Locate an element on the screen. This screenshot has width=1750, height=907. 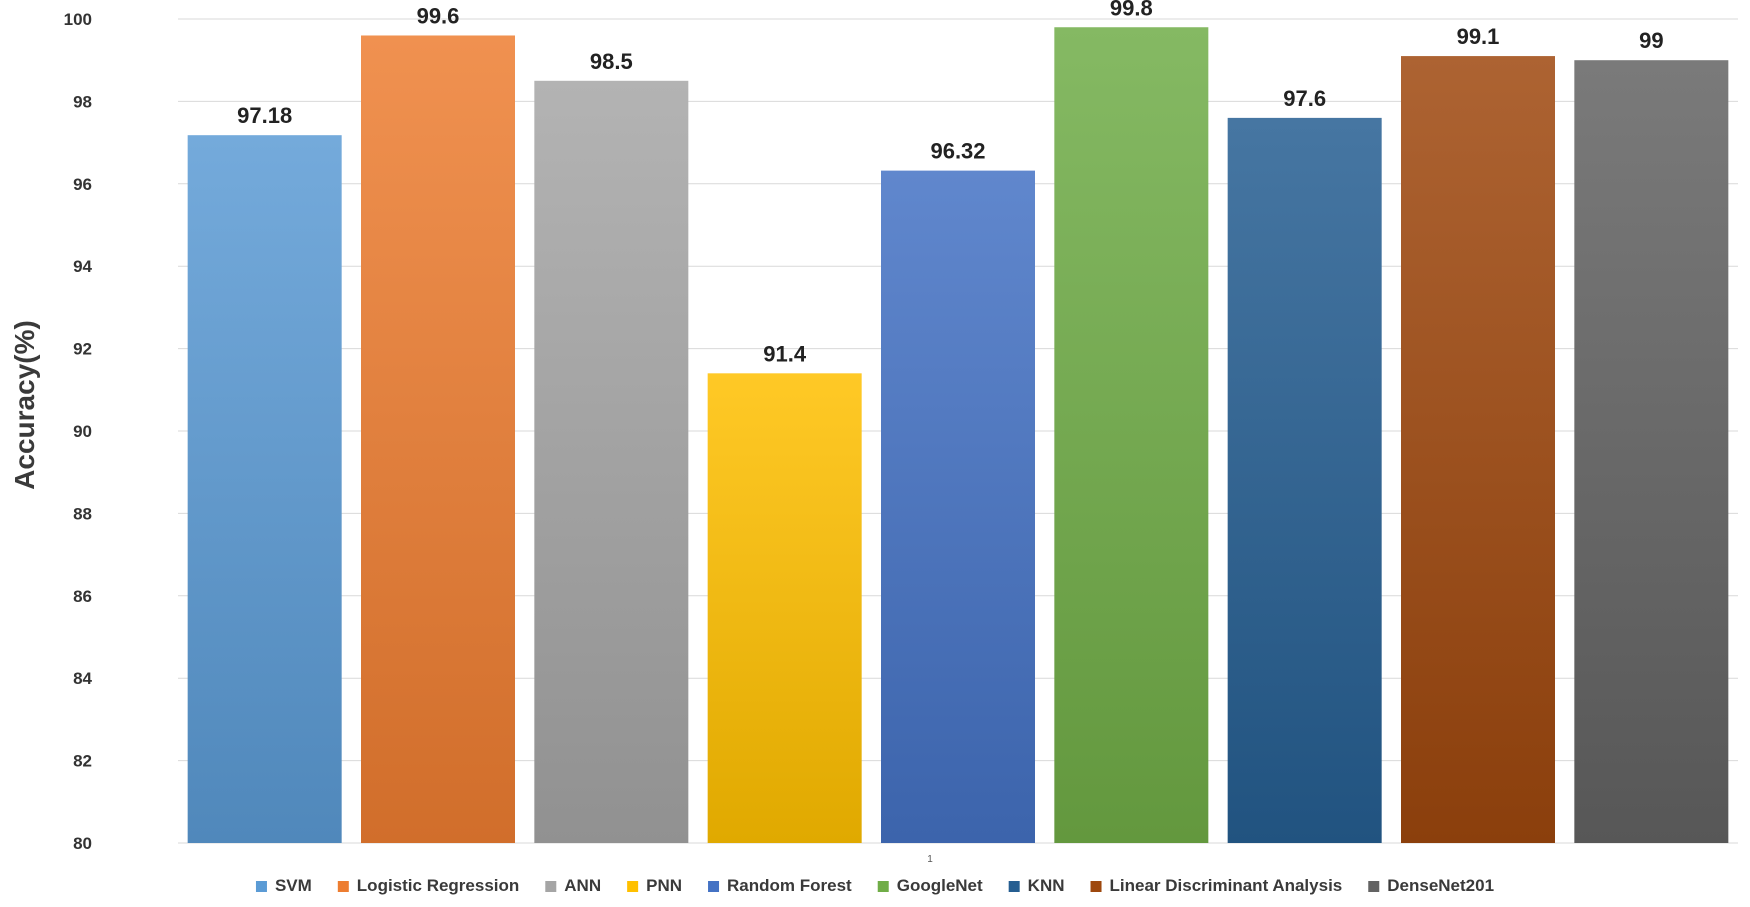
value-label: 99.6 is located at coordinates (438, 15).